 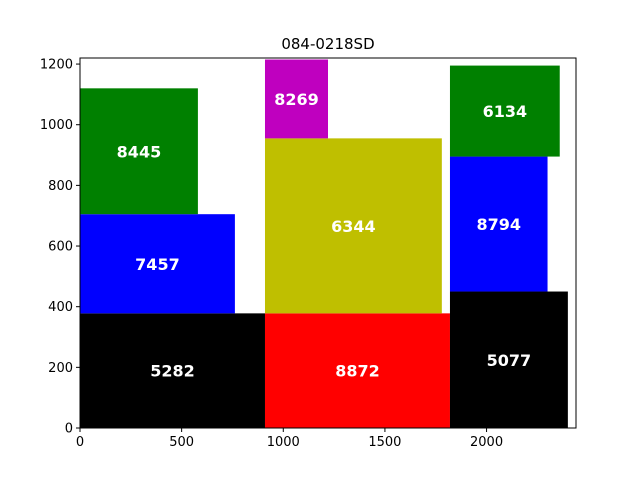 I want to click on piece-1-rect, so click(x=157, y=264).